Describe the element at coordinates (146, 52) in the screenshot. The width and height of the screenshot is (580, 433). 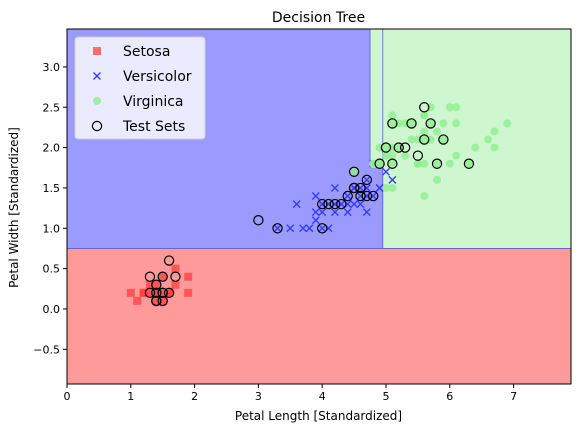
I see `legend-label: Setosa` at that location.